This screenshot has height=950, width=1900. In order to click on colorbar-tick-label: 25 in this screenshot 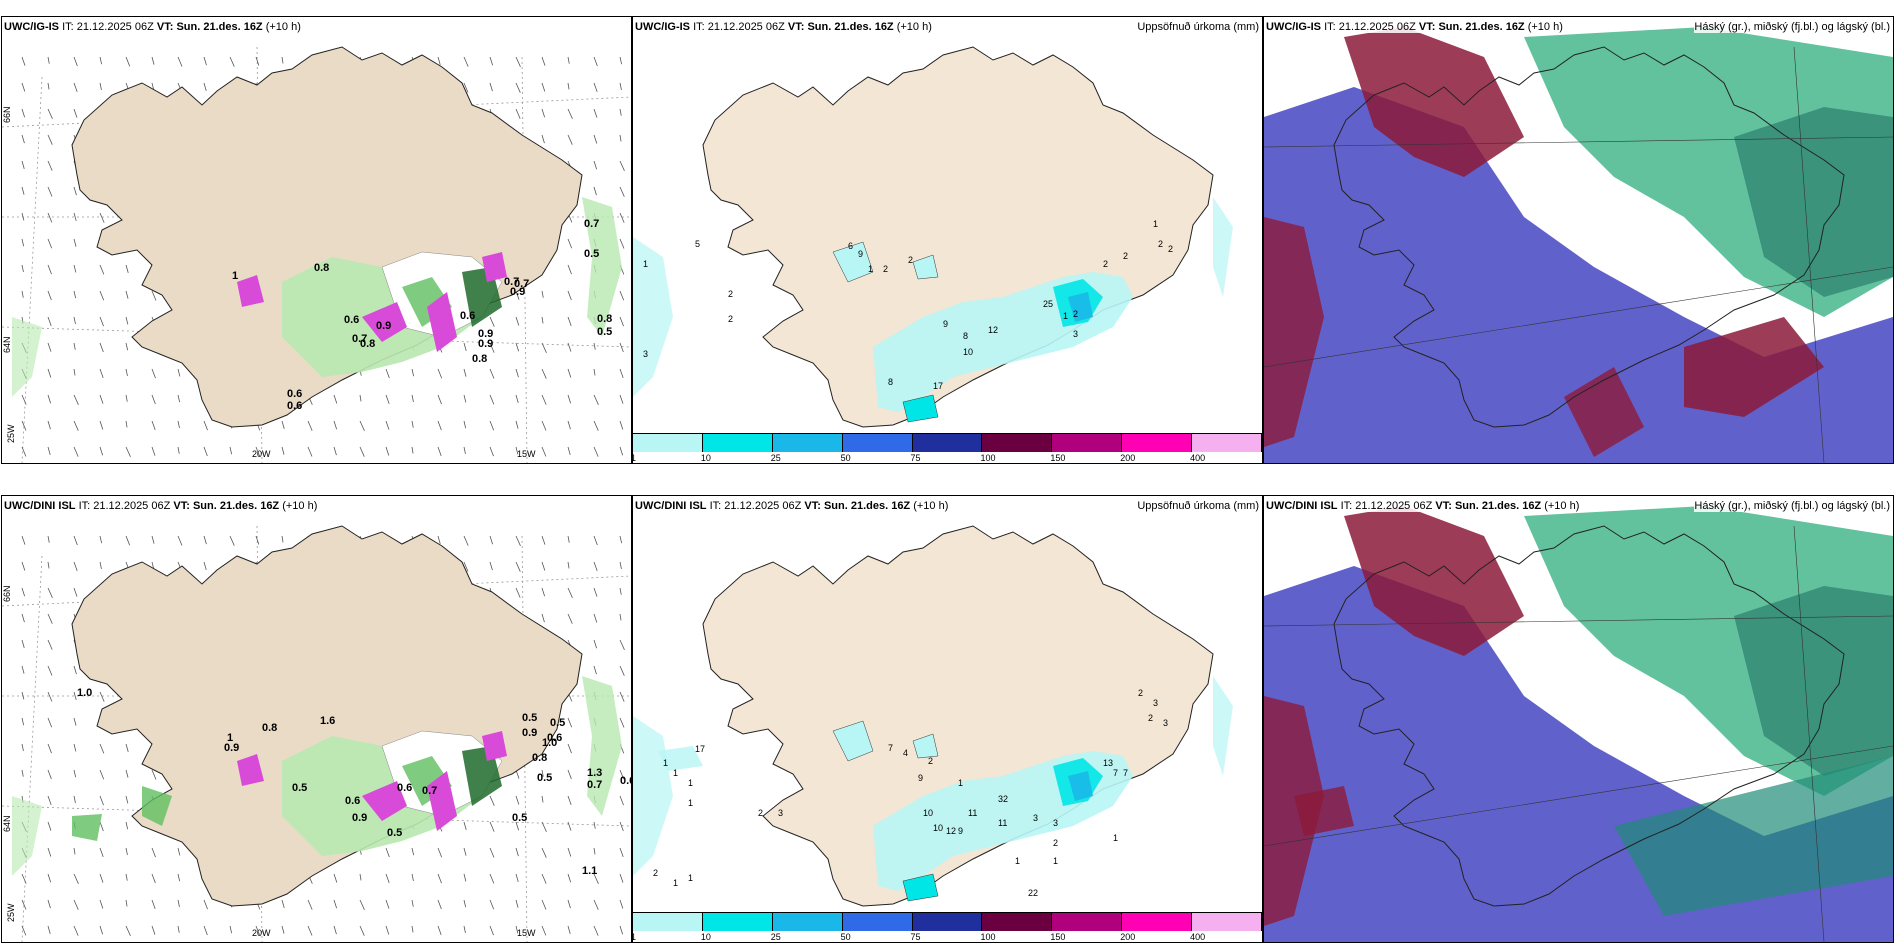, I will do `click(775, 937)`.